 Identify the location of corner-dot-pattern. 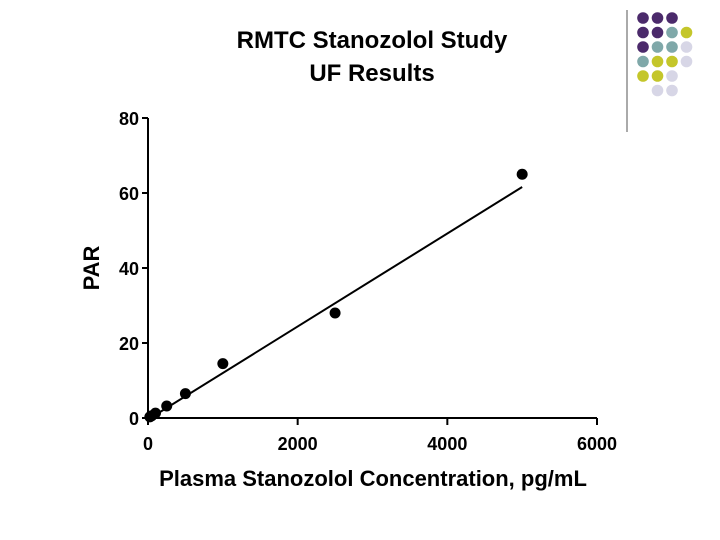
(665, 54).